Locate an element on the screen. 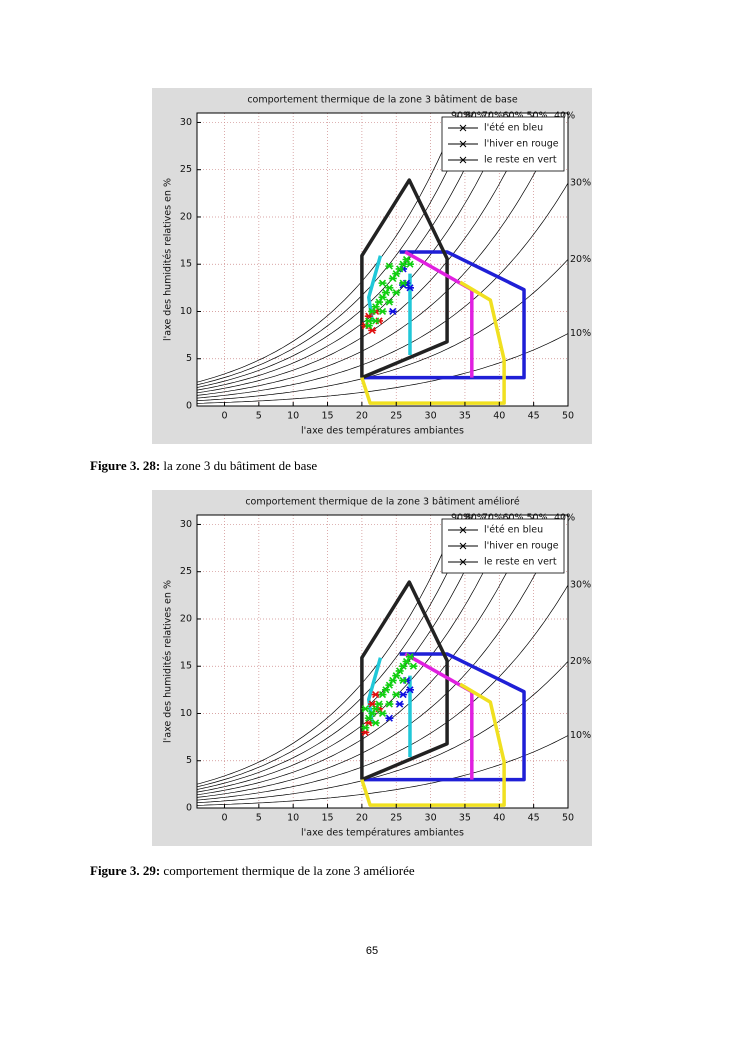 The height and width of the screenshot is (1053, 744). caption-label: Figure 3. 29: is located at coordinates (125, 870).